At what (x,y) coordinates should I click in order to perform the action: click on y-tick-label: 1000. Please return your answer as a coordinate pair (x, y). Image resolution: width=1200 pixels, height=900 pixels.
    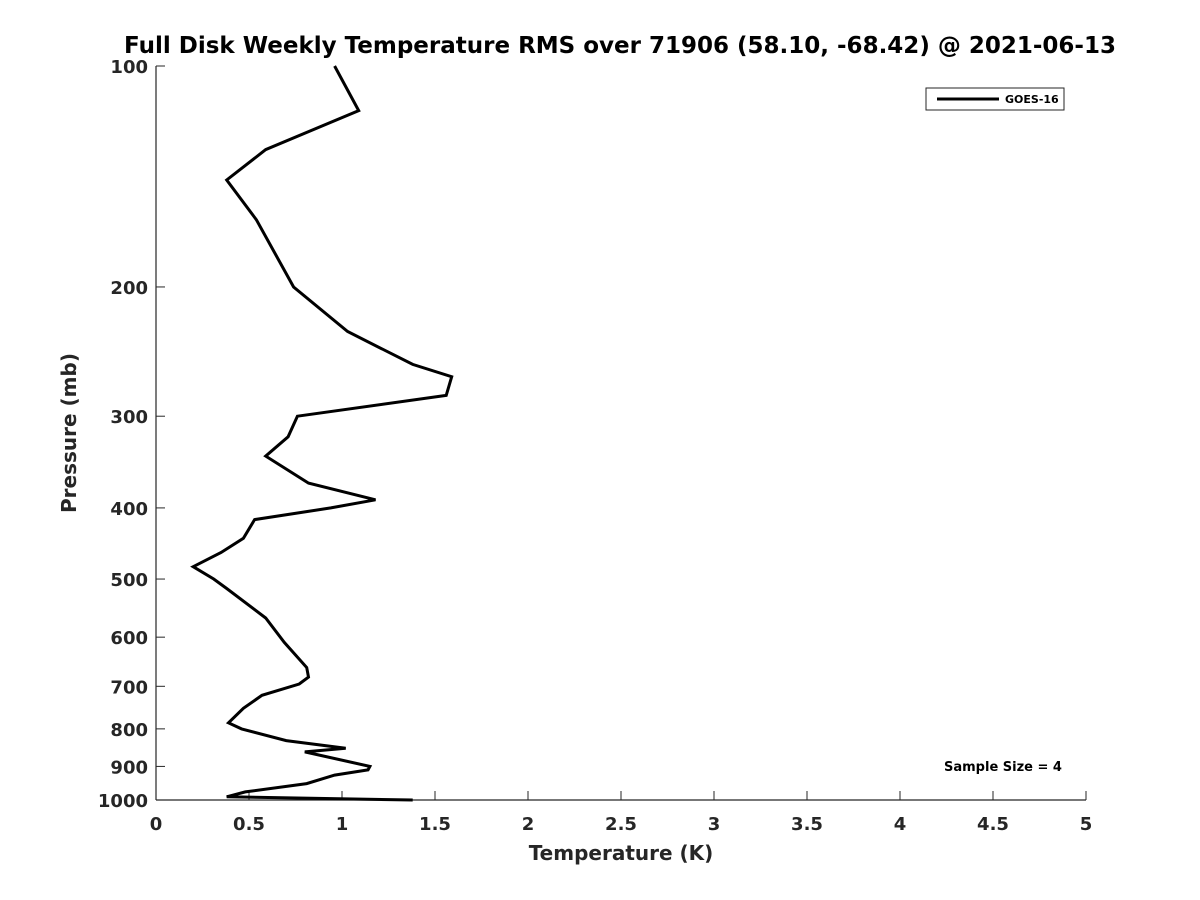
    Looking at the image, I should click on (123, 801).